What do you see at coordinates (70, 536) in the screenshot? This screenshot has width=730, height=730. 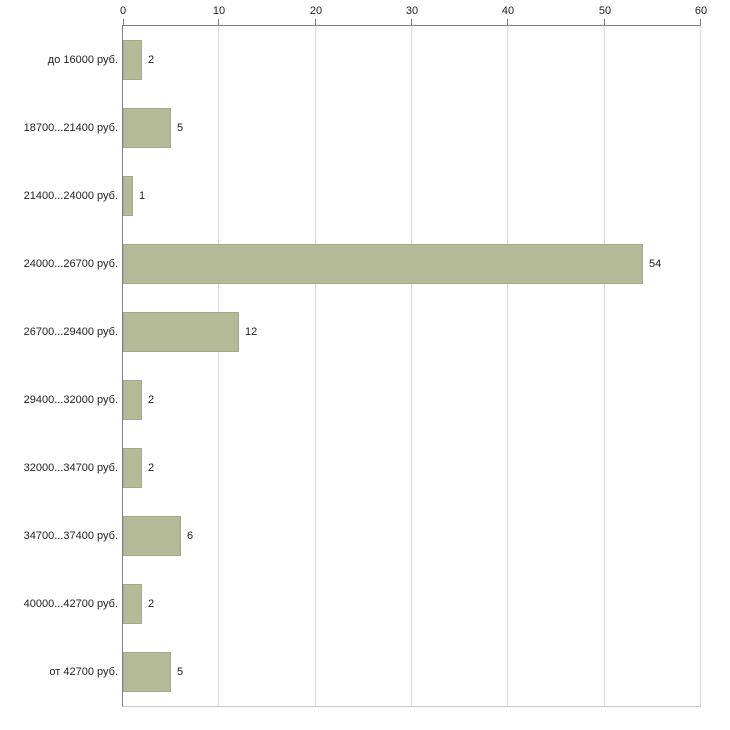 I see `category-label: 34700...37400 руб.` at bounding box center [70, 536].